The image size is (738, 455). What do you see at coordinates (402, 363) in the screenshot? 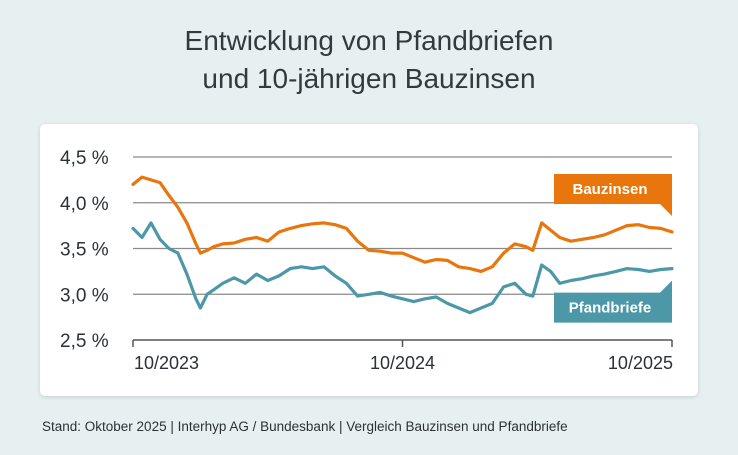
I see `x-tick-label: 10/2024` at bounding box center [402, 363].